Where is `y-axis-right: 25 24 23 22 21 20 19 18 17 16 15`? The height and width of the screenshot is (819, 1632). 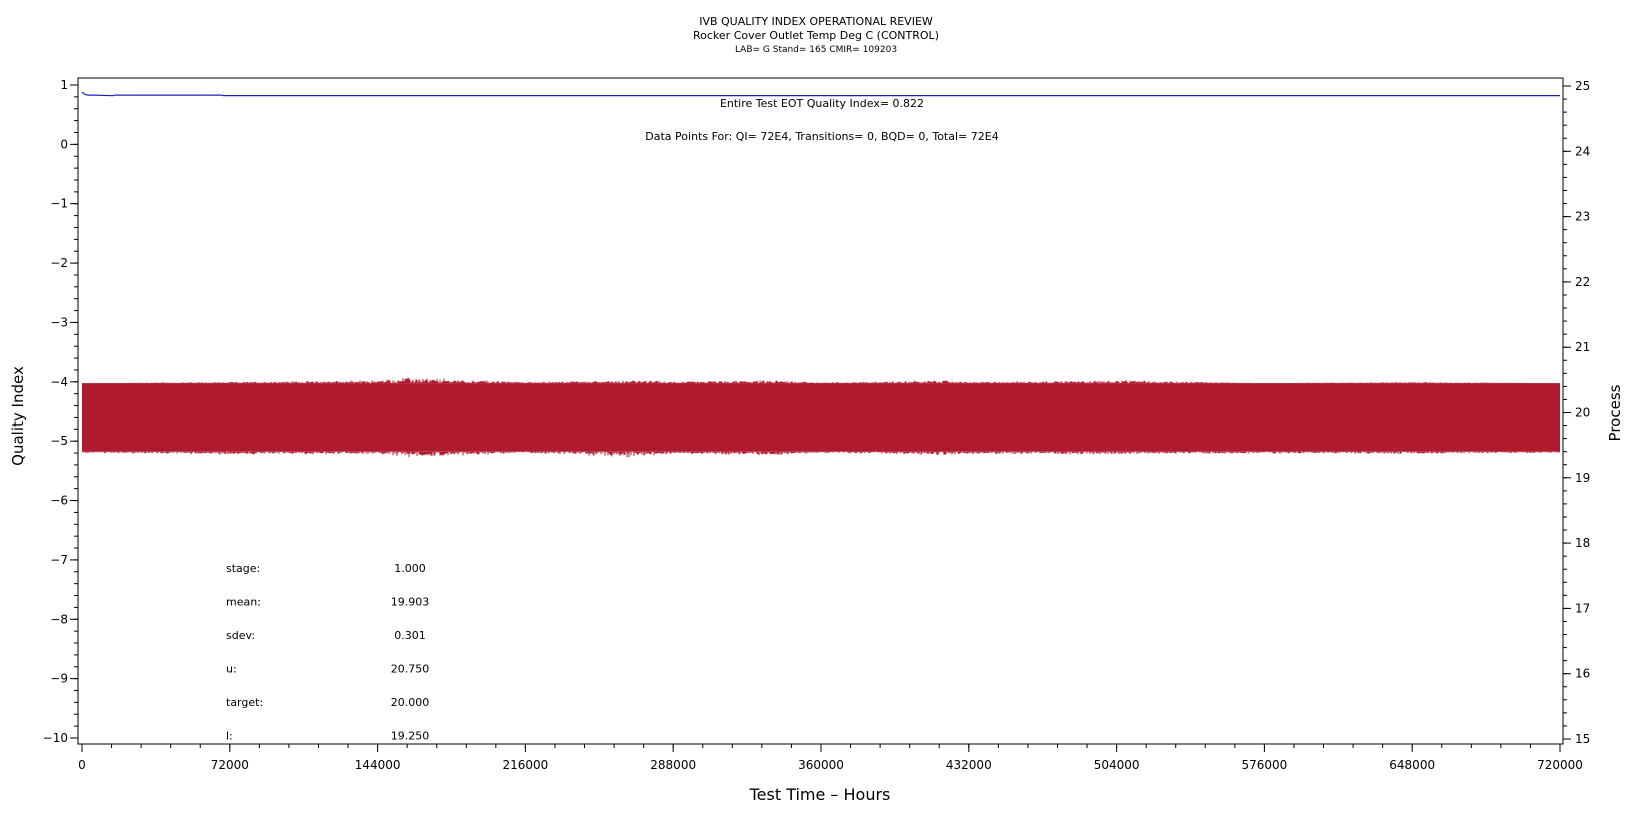 y-axis-right: 25 24 23 22 21 20 19 18 17 16 15 is located at coordinates (1576, 412).